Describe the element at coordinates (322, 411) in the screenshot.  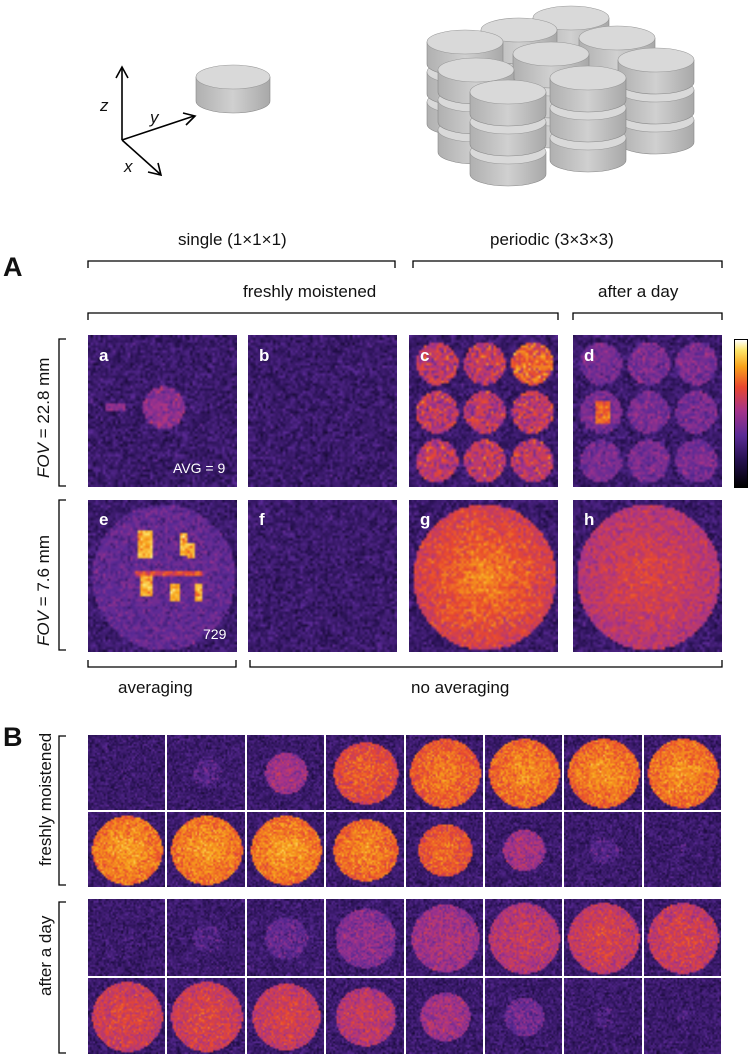
I see `panel-b` at that location.